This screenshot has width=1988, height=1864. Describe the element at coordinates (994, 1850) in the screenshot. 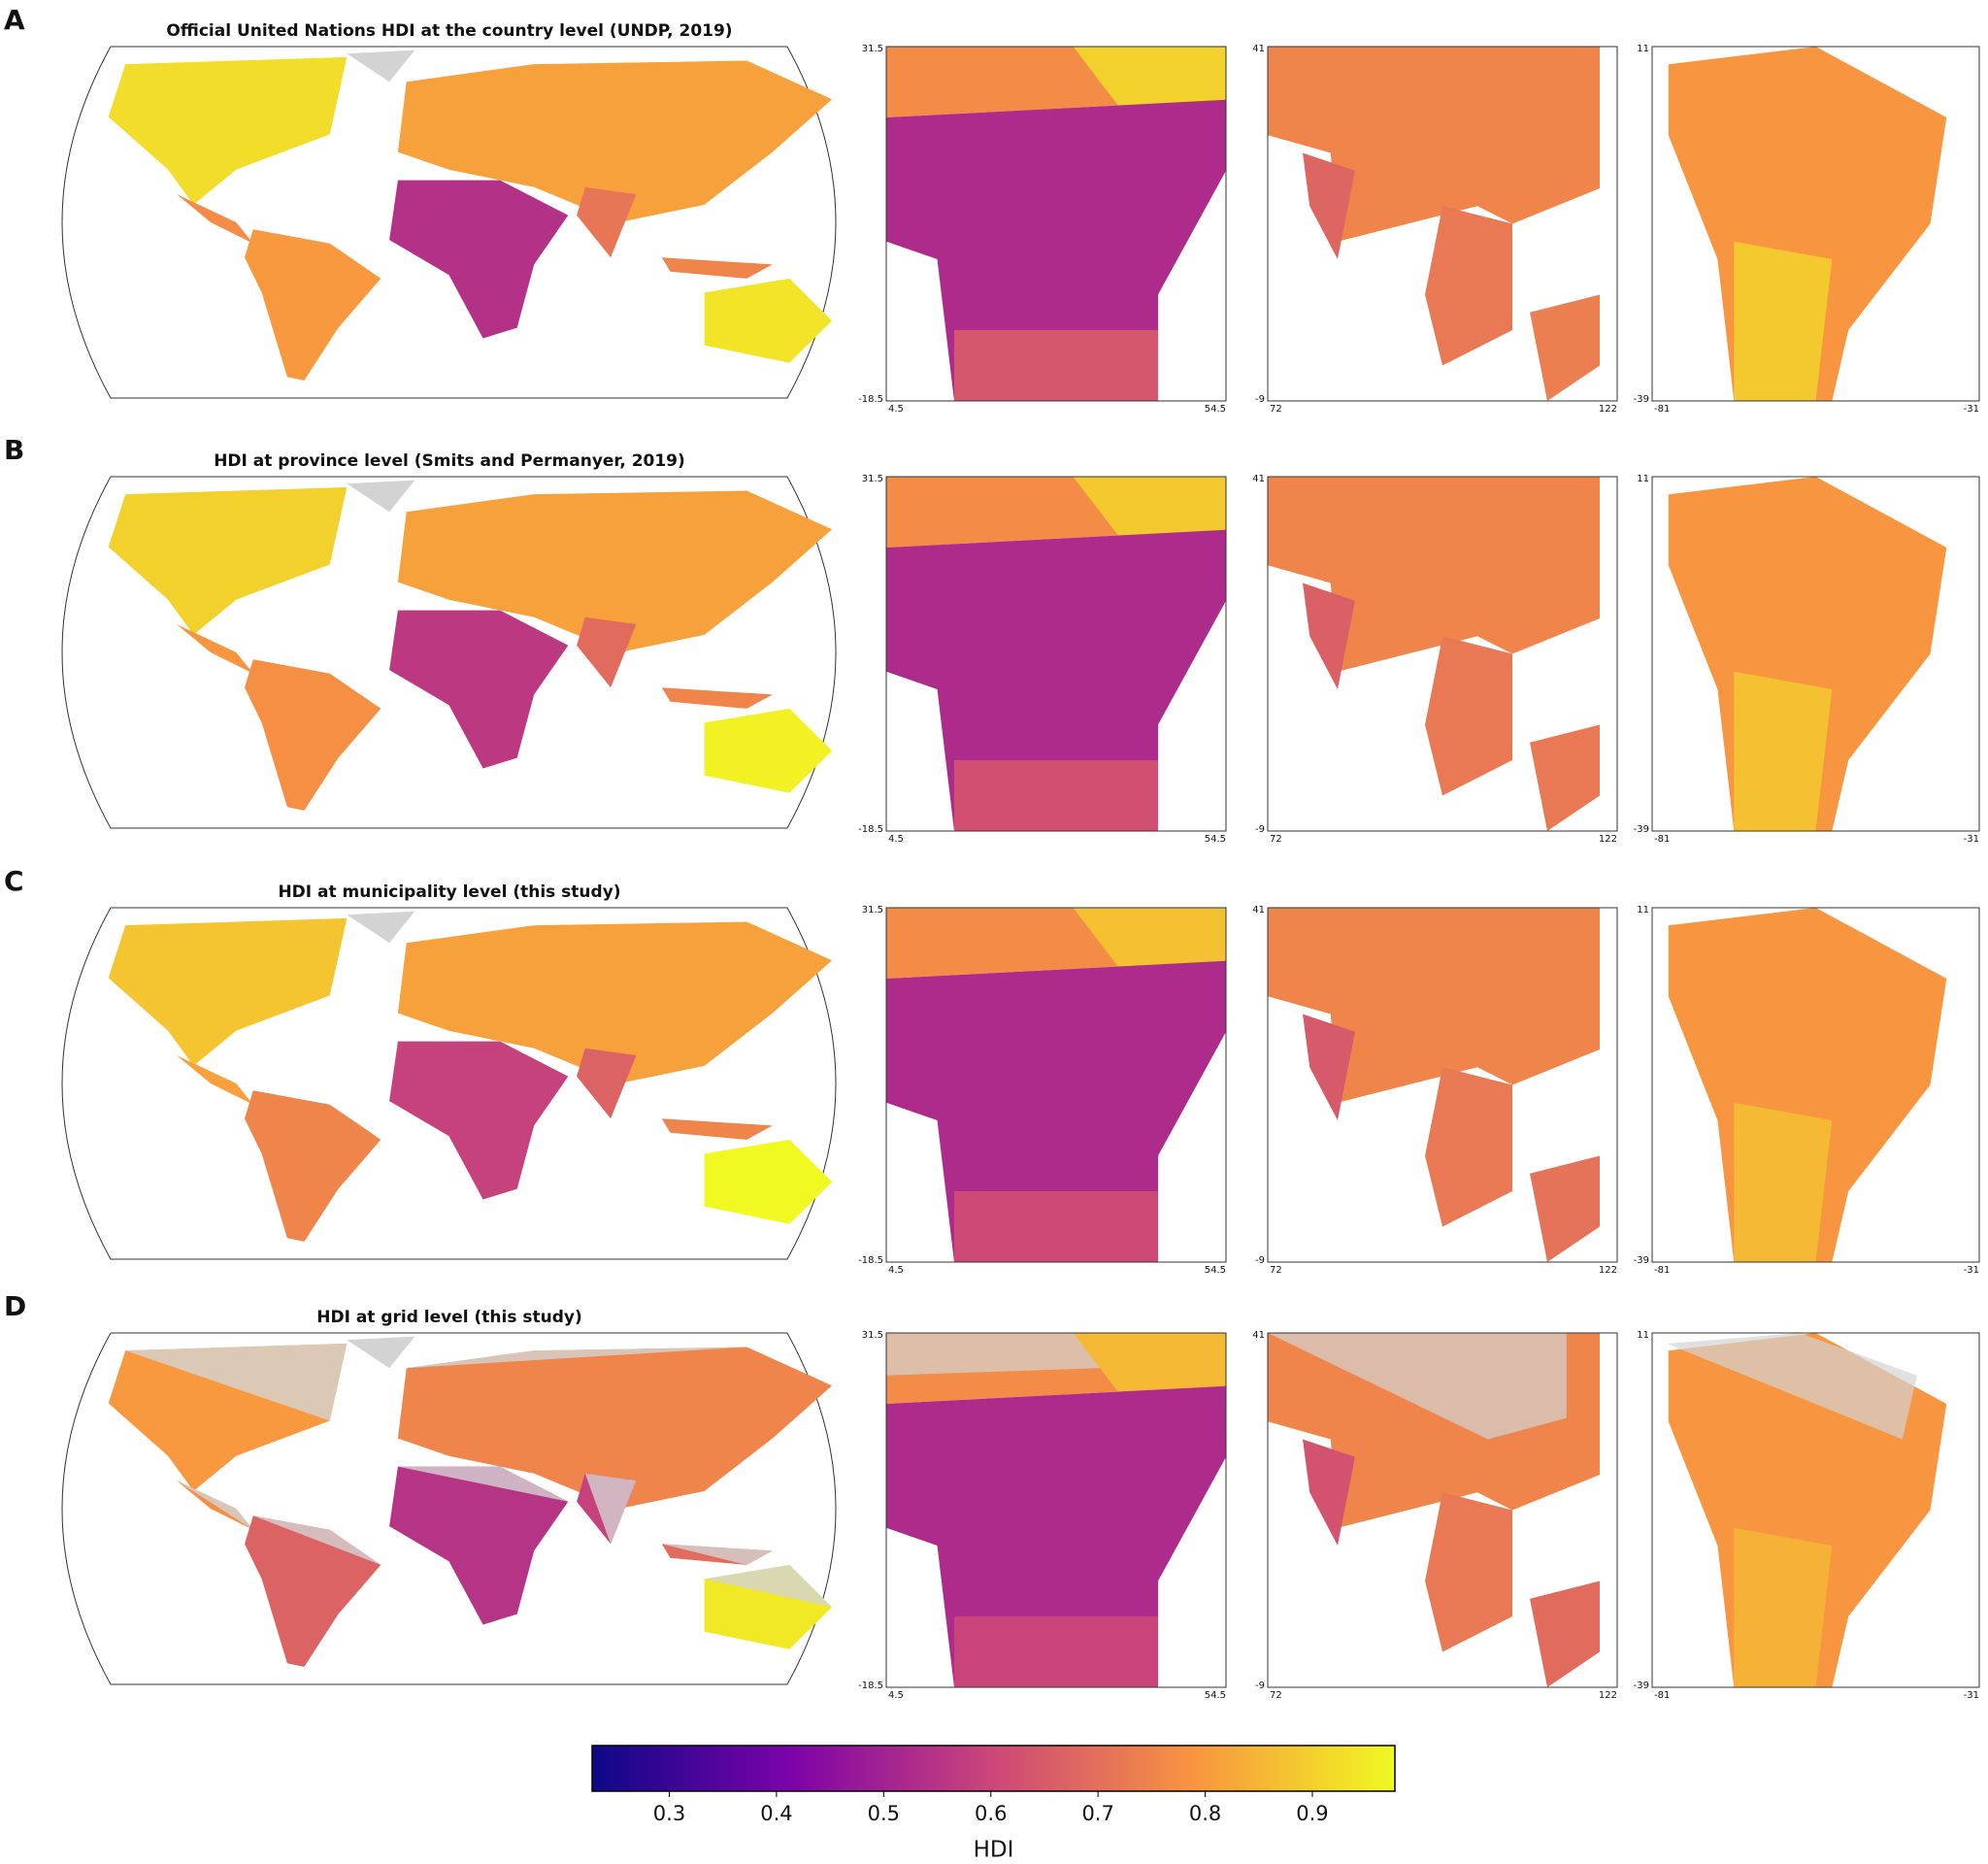

I see `colorbar-label: HDI` at that location.